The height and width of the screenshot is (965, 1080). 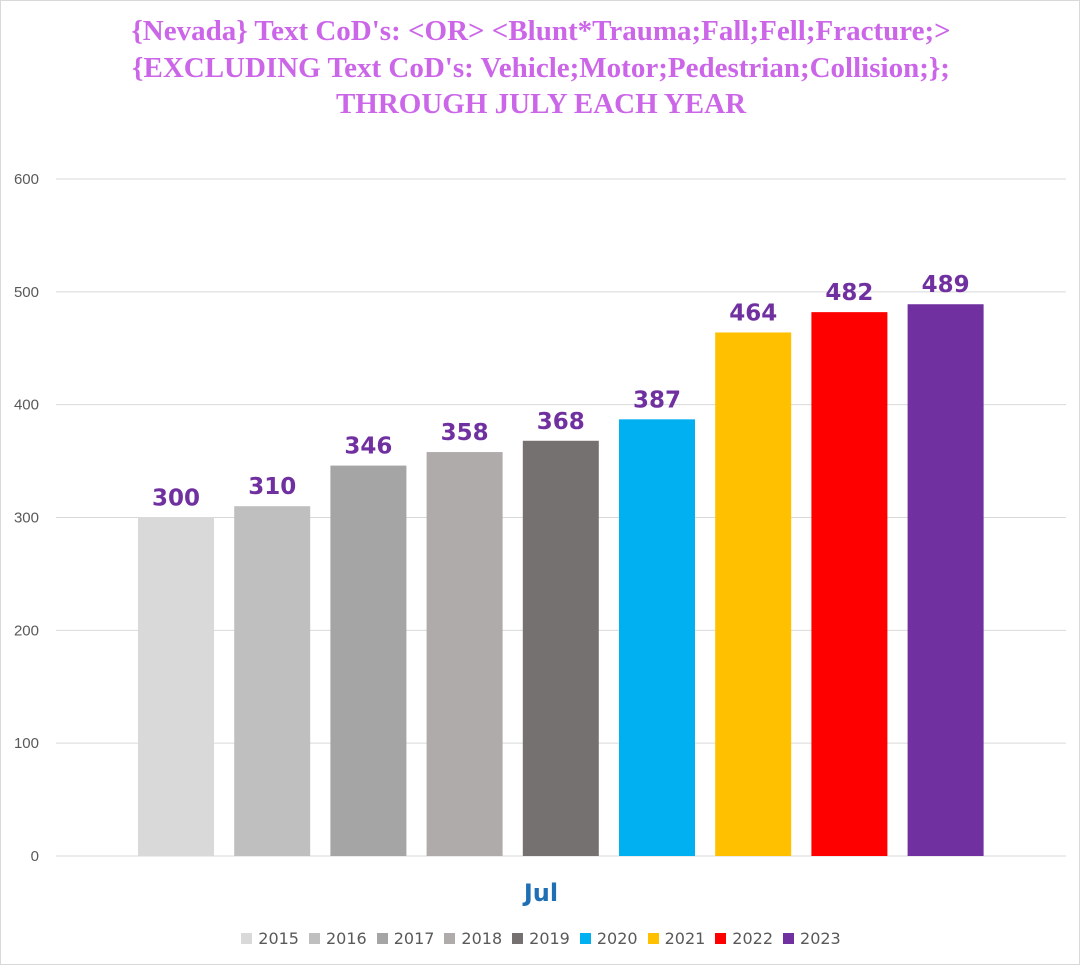 What do you see at coordinates (278, 938) in the screenshot?
I see `legend-label: 2015` at bounding box center [278, 938].